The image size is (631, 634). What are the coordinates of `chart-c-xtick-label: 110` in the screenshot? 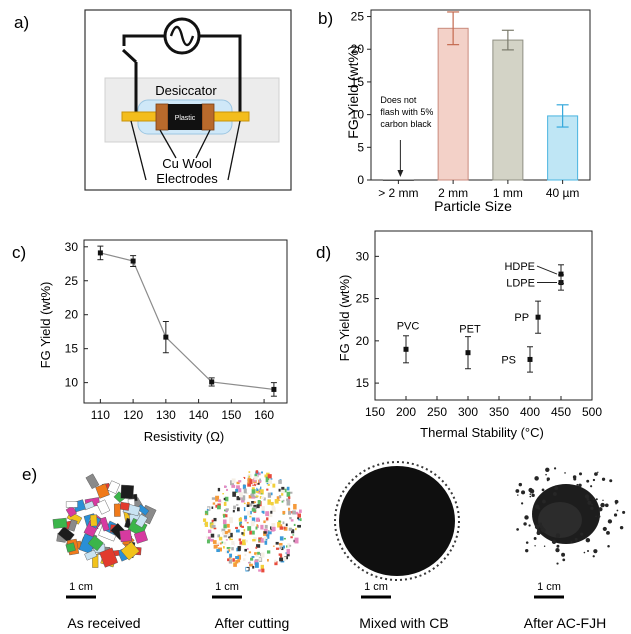 It's located at (100, 415).